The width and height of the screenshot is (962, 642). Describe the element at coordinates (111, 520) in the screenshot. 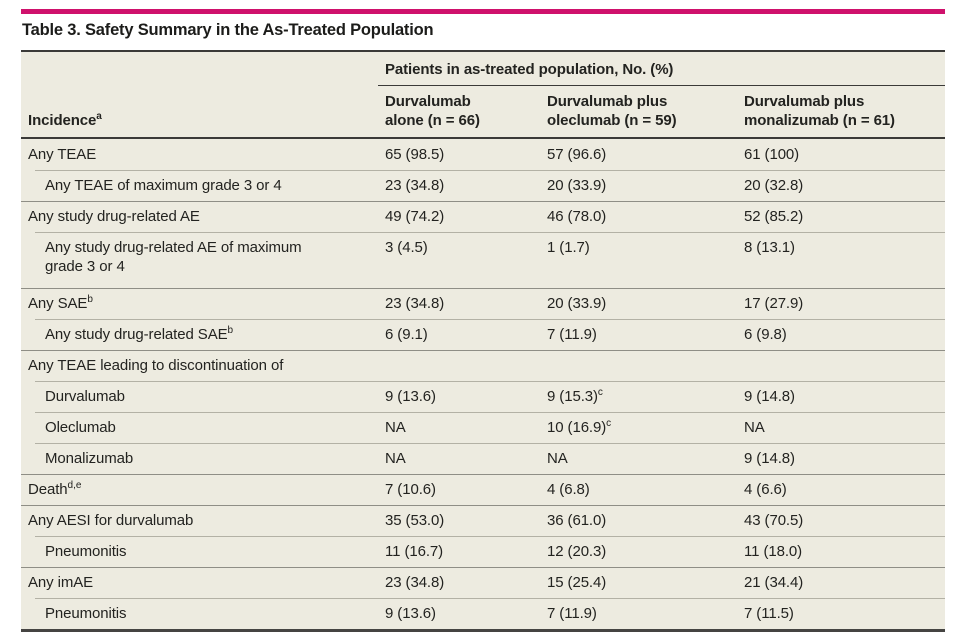

I see `row-label: Any AESI for durvalumab` at that location.